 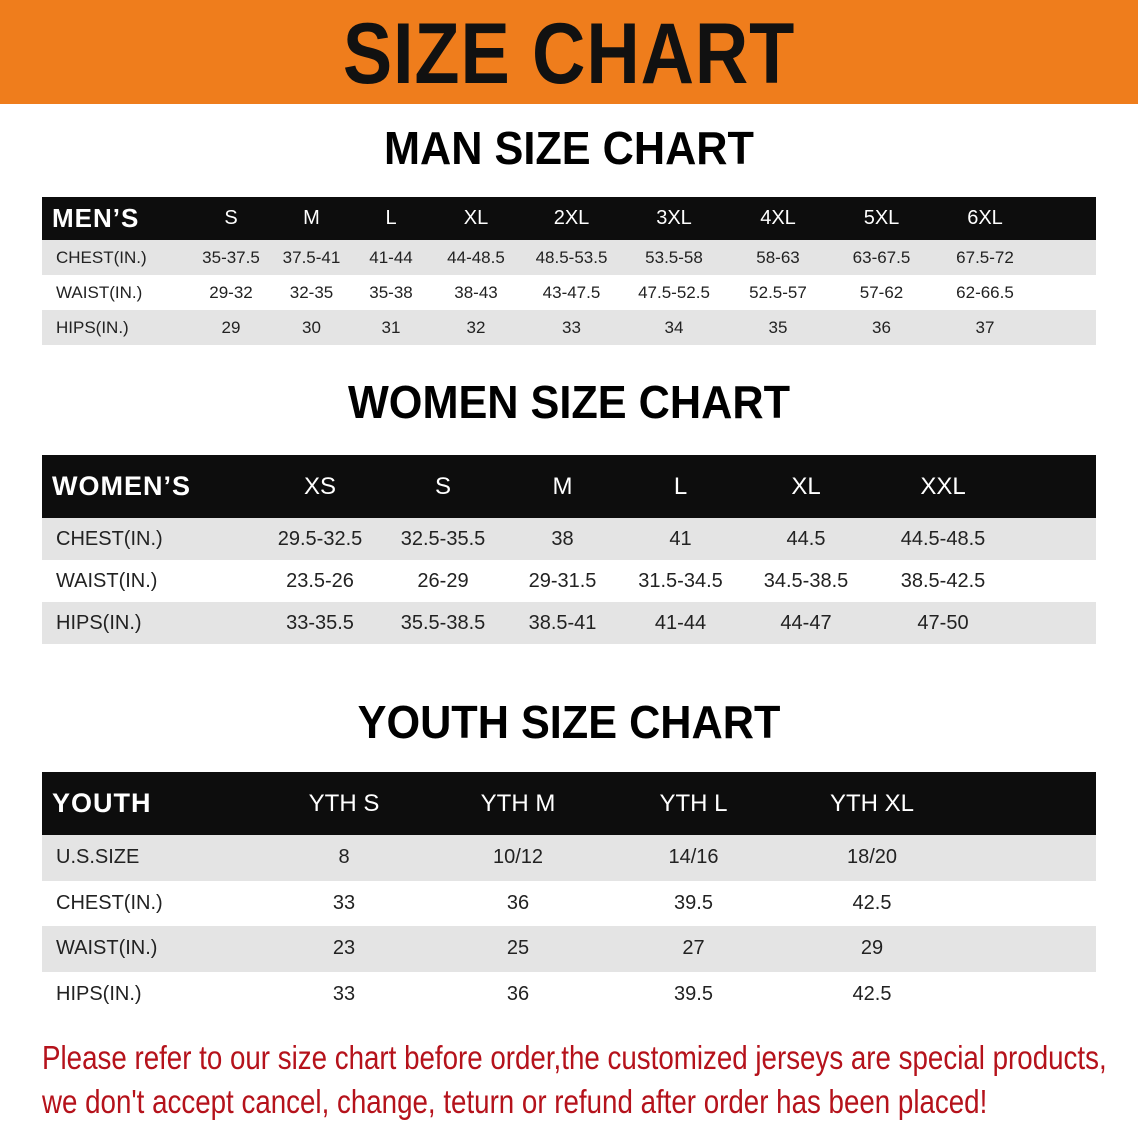 I want to click on measurement-value: 37, so click(x=985, y=327).